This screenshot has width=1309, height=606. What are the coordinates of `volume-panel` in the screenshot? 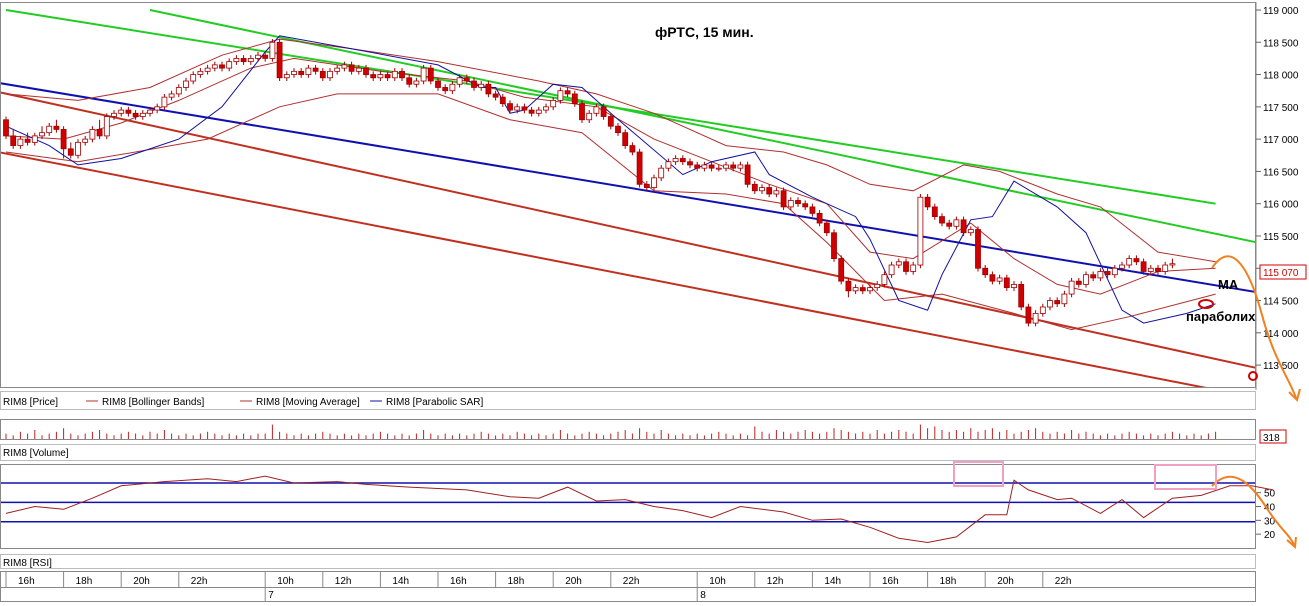 It's located at (628, 429).